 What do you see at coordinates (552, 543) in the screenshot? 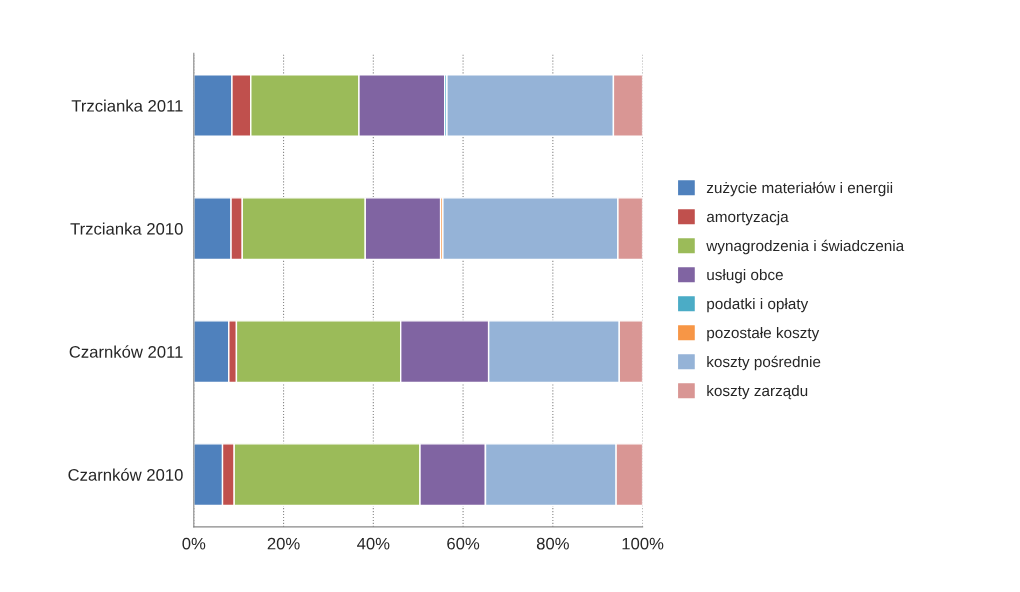
I see `x-tick-label: 80%` at bounding box center [552, 543].